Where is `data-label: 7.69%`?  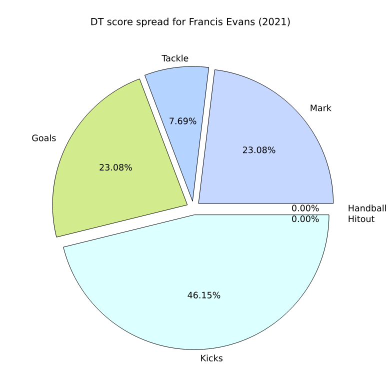 data-label: 7.69% is located at coordinates (183, 121).